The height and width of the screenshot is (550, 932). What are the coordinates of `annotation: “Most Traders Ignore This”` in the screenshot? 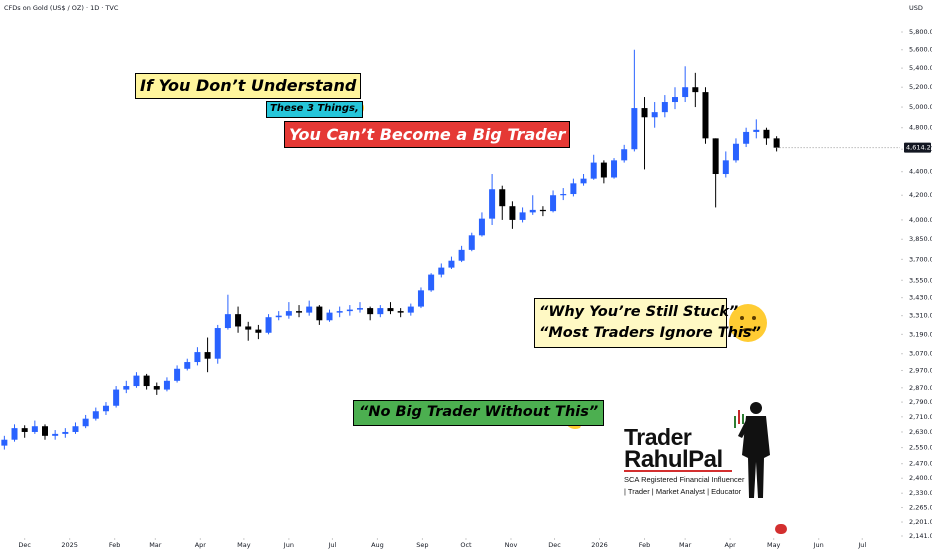 It's located at (650, 333).